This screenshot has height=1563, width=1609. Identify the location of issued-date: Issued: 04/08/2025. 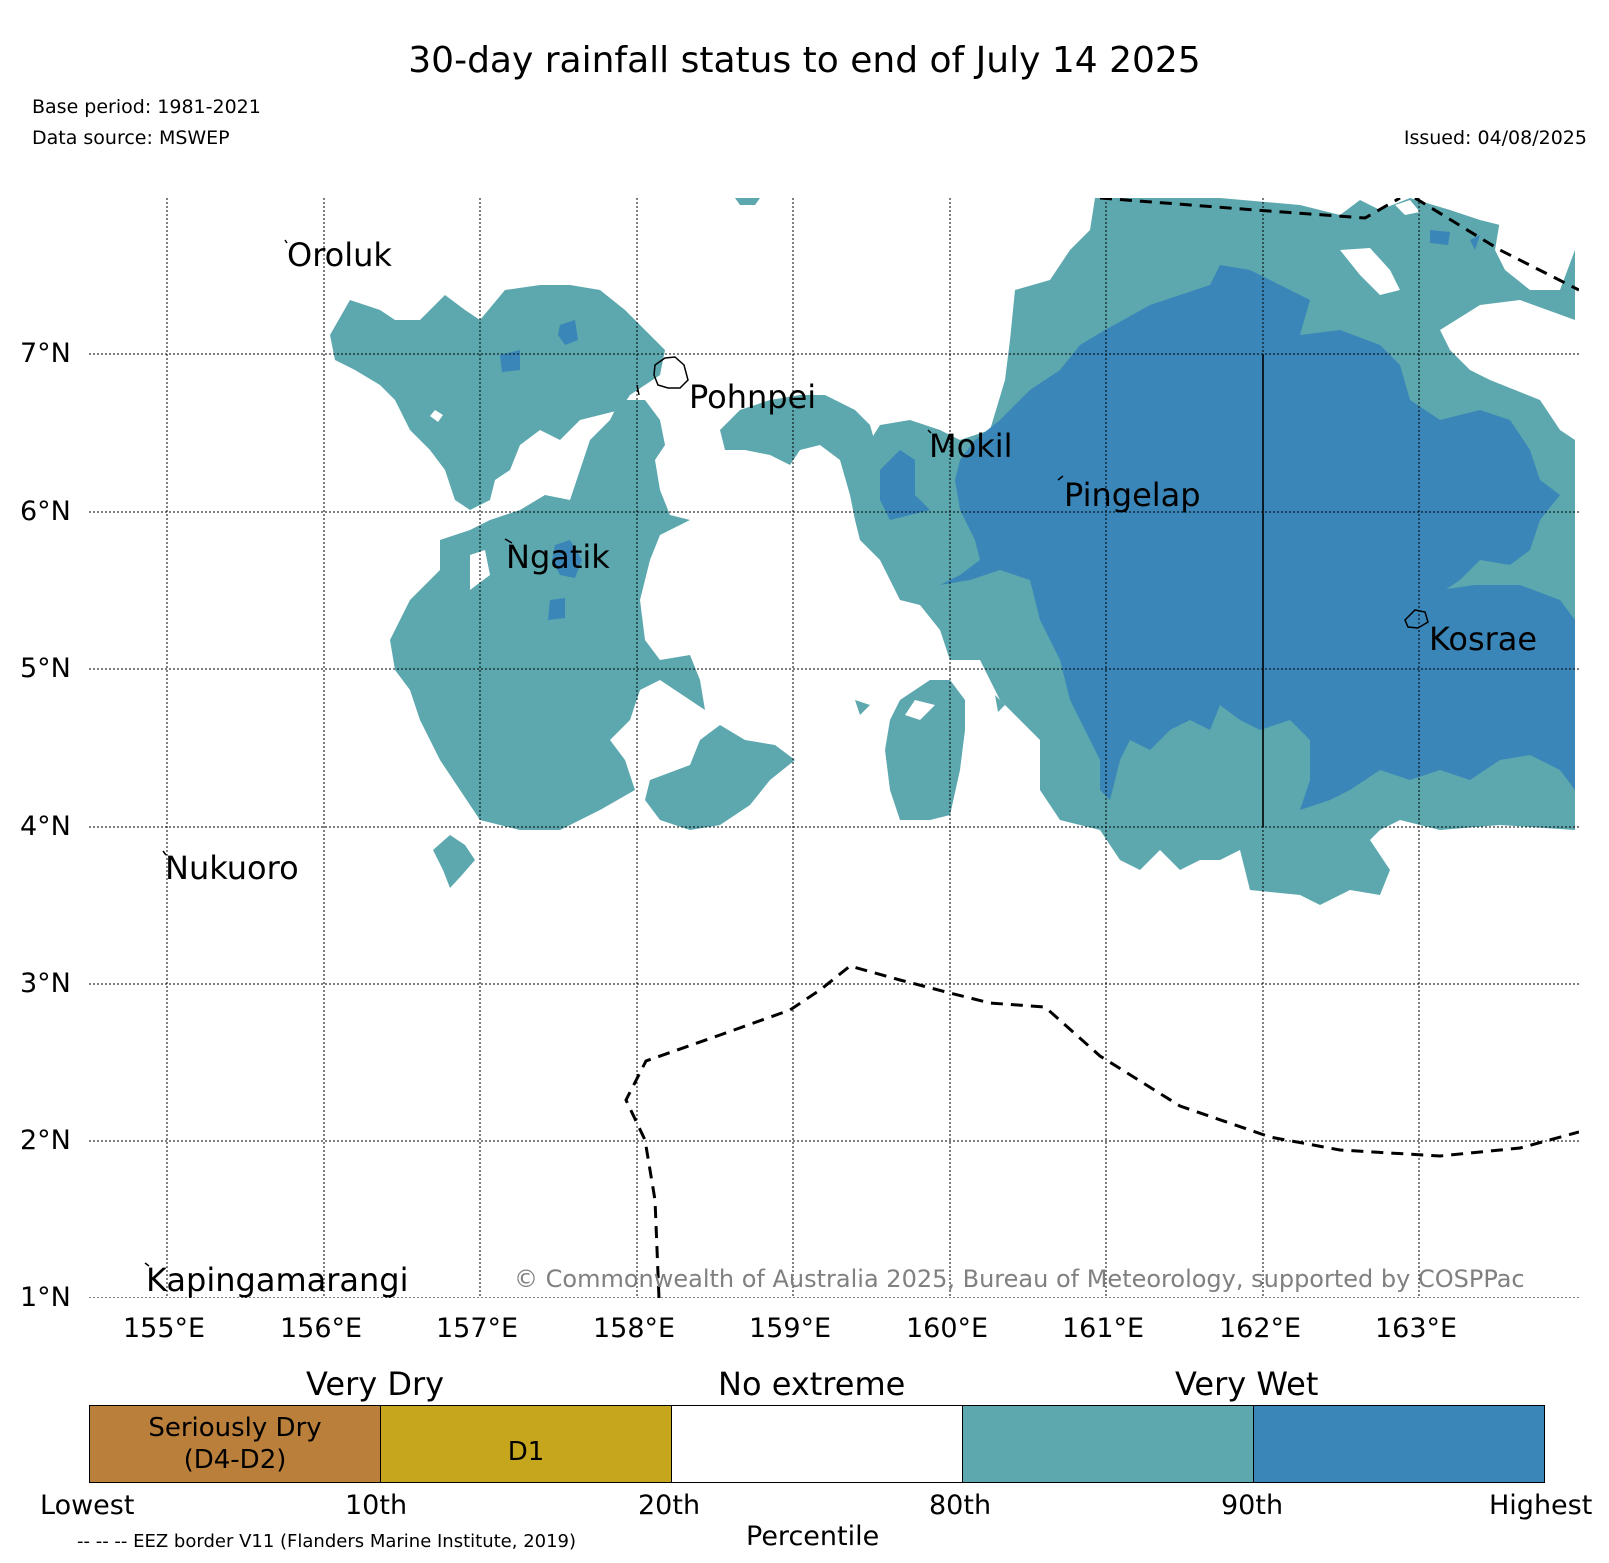
(1495, 138).